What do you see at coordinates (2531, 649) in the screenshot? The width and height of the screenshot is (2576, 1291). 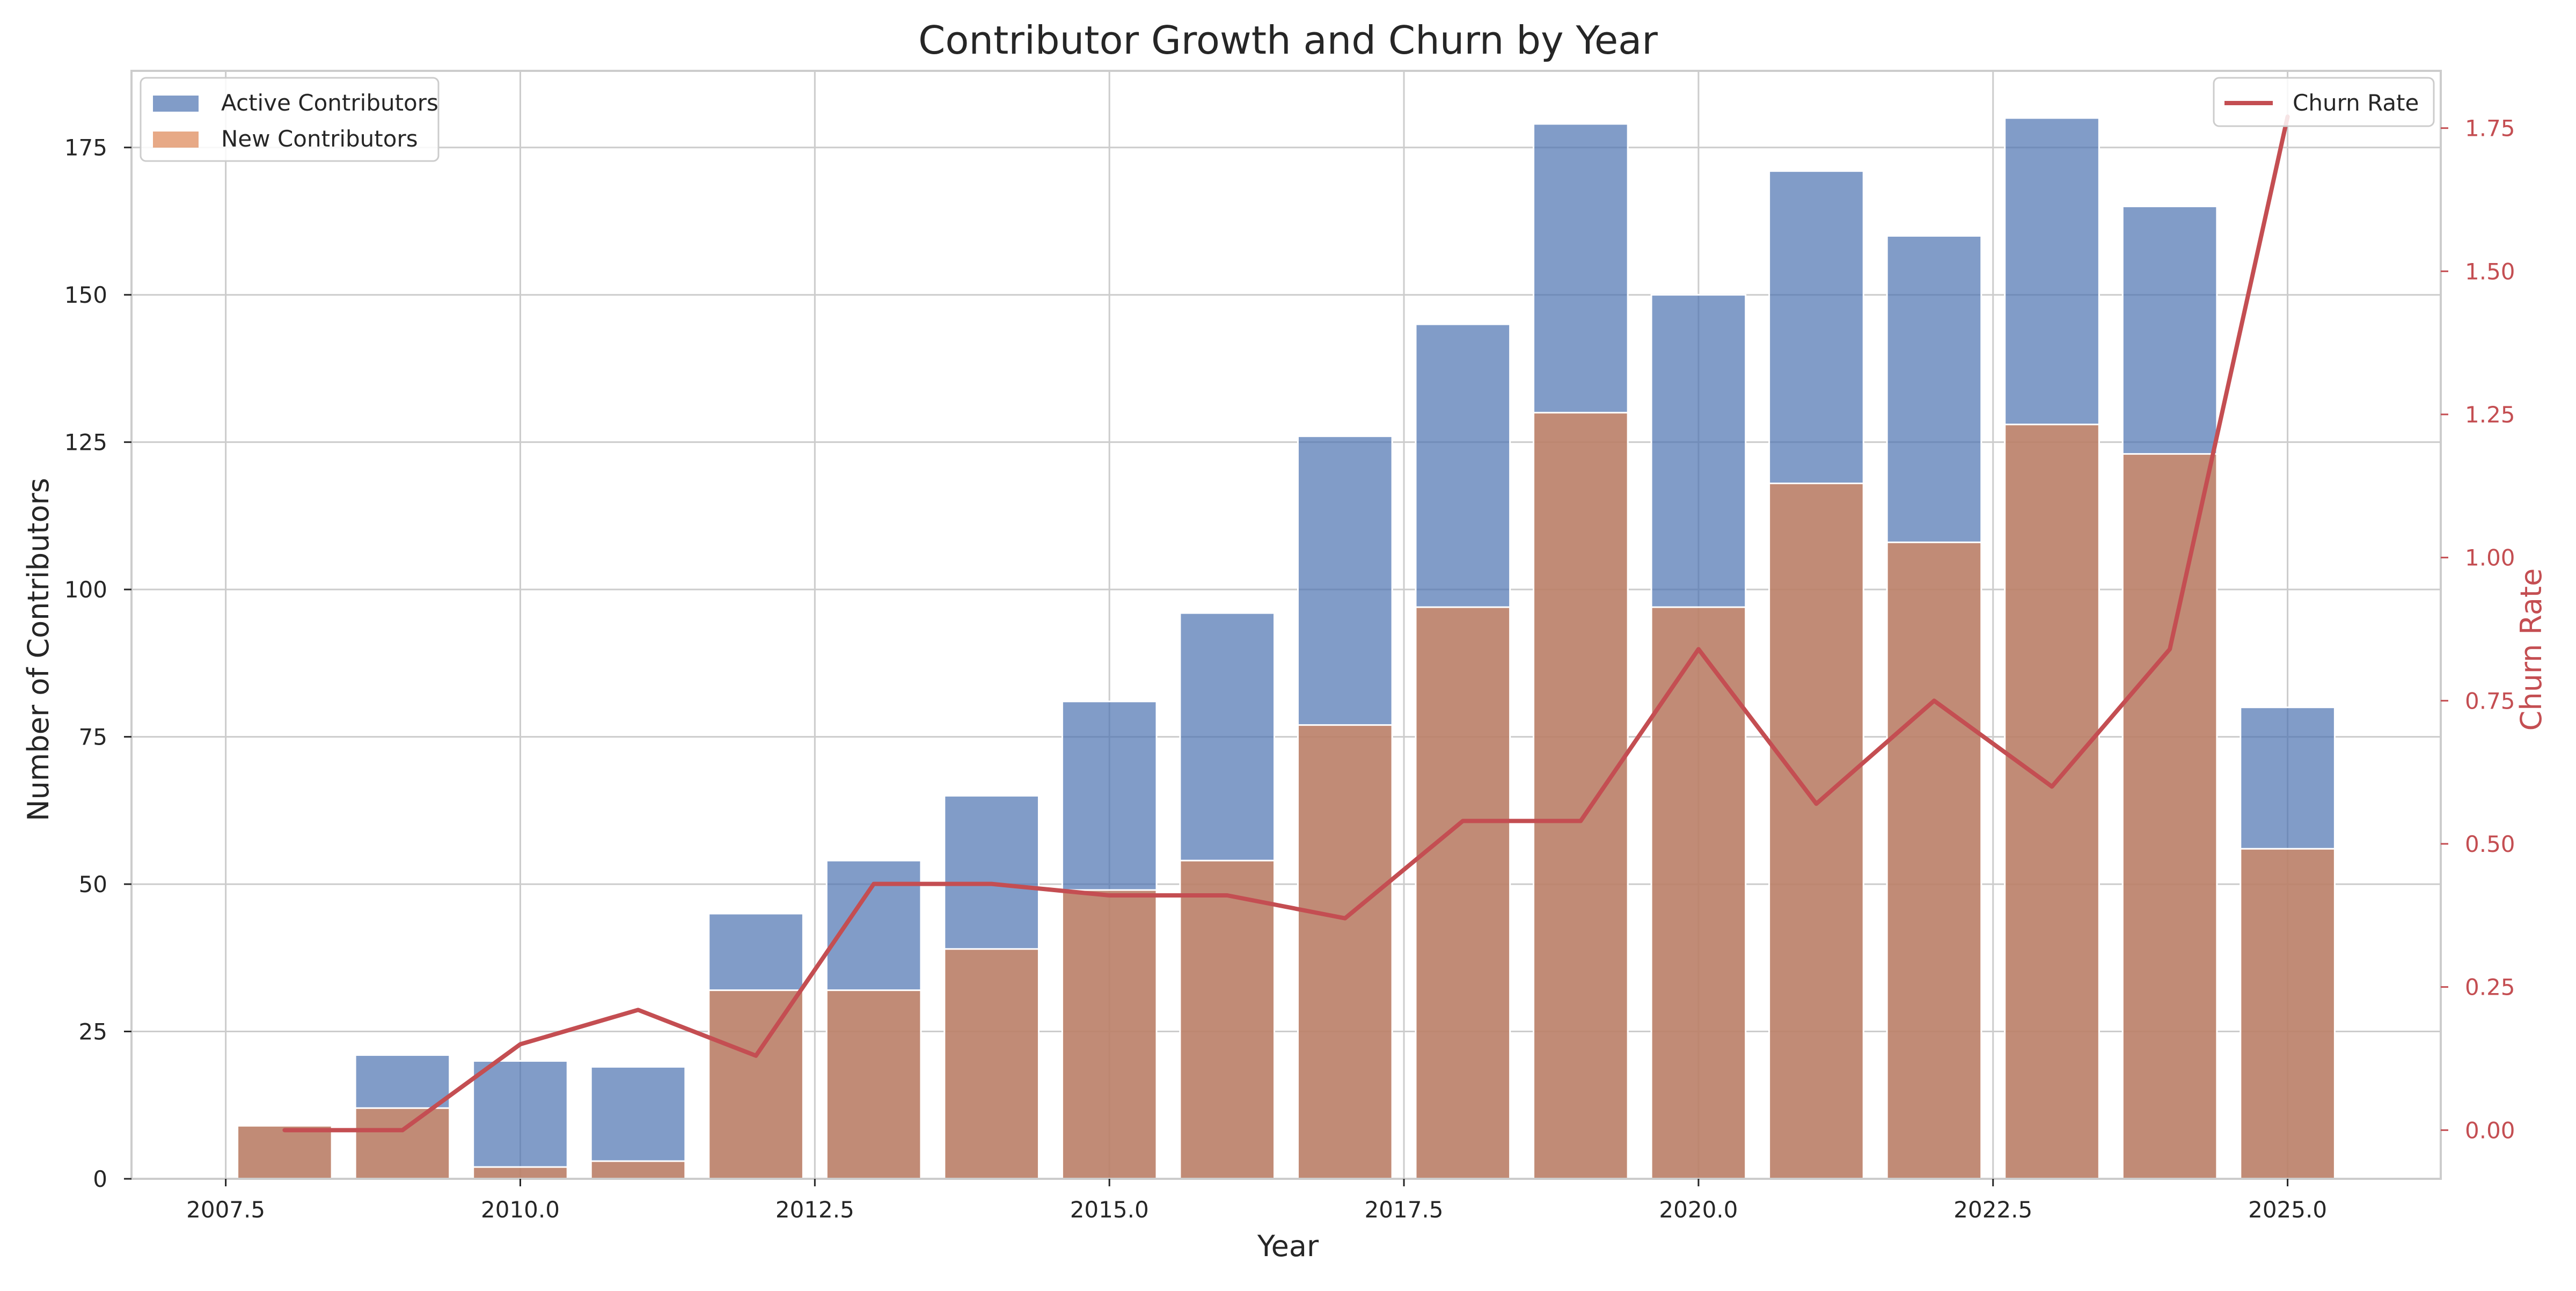 I see `y2-axis-label: Churn Rate` at bounding box center [2531, 649].